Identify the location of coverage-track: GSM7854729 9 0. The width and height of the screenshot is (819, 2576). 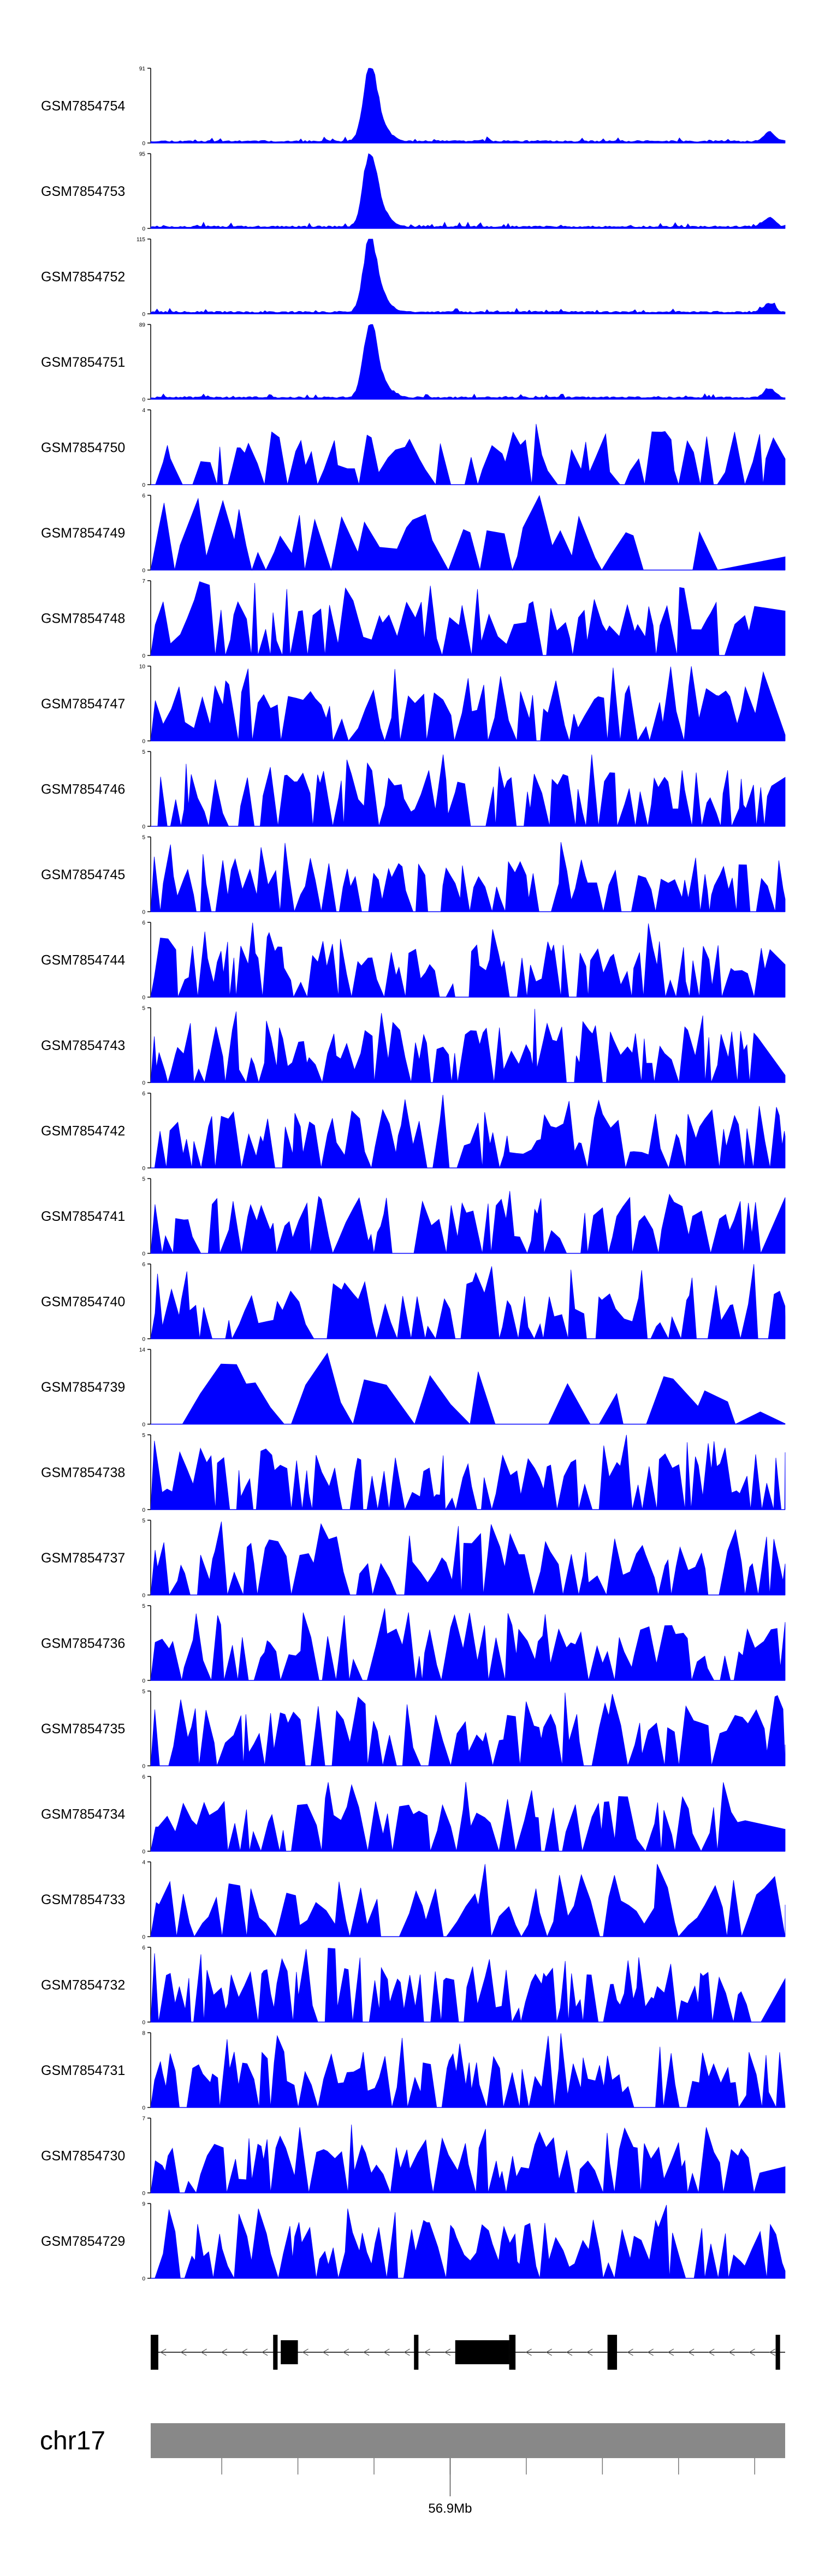
(413, 2242).